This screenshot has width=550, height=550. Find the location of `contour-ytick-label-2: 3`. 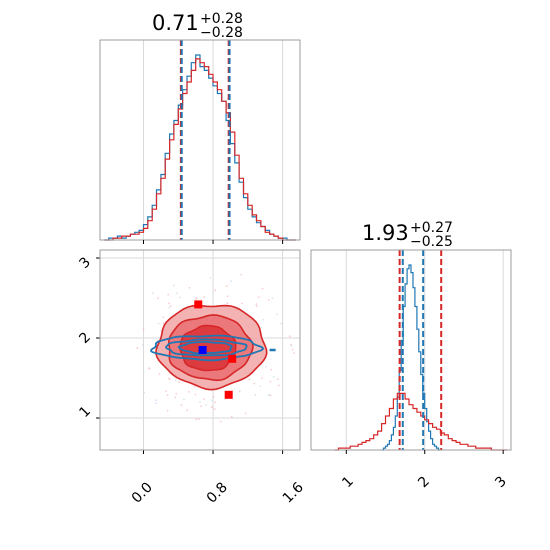

contour-ytick-label-2: 3 is located at coordinates (85, 263).